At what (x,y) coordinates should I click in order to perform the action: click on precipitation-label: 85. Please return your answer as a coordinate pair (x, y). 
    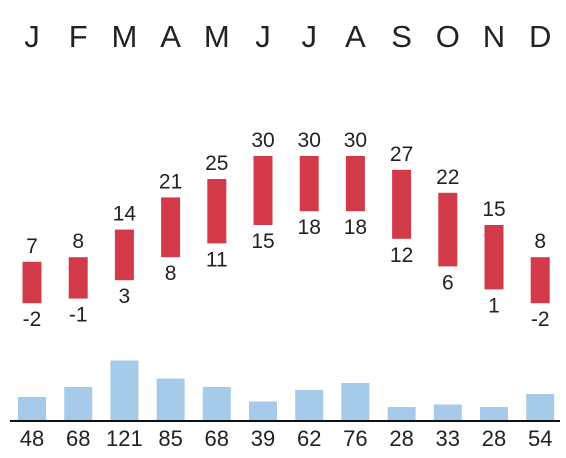
    Looking at the image, I should click on (170, 438).